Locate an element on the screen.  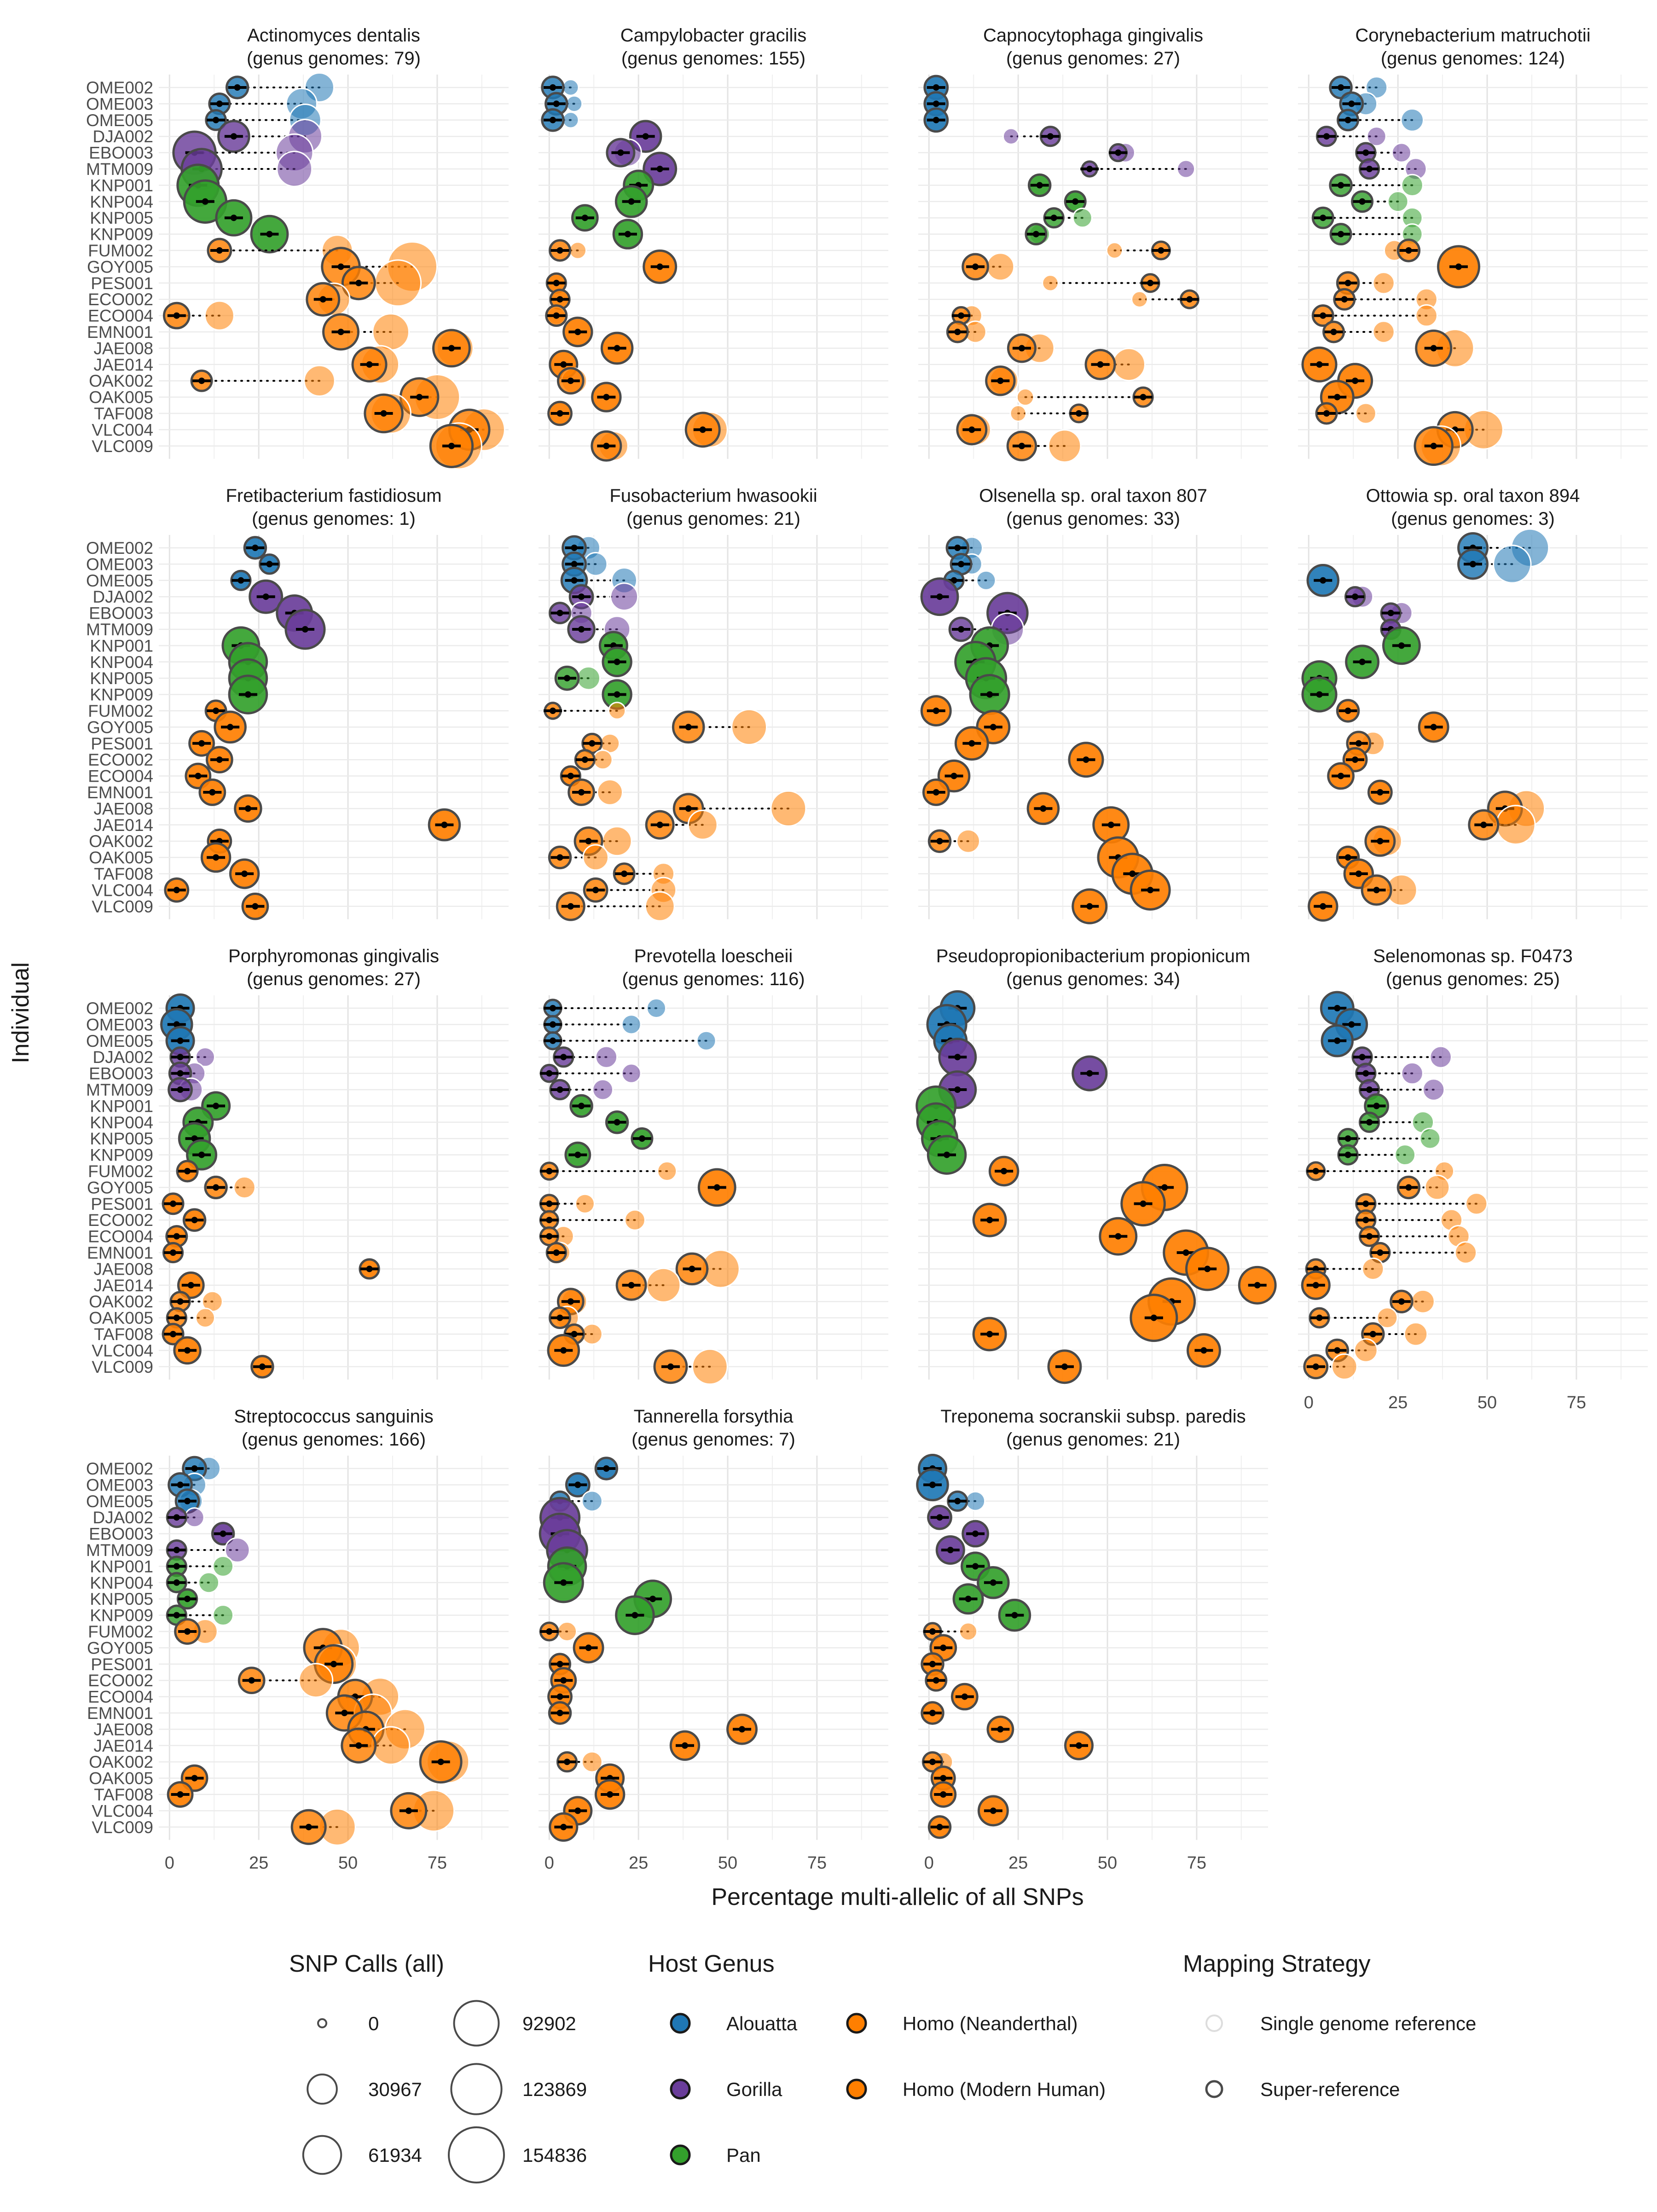
legend-mapping-label: Single genome reference is located at coordinates (1368, 2024).